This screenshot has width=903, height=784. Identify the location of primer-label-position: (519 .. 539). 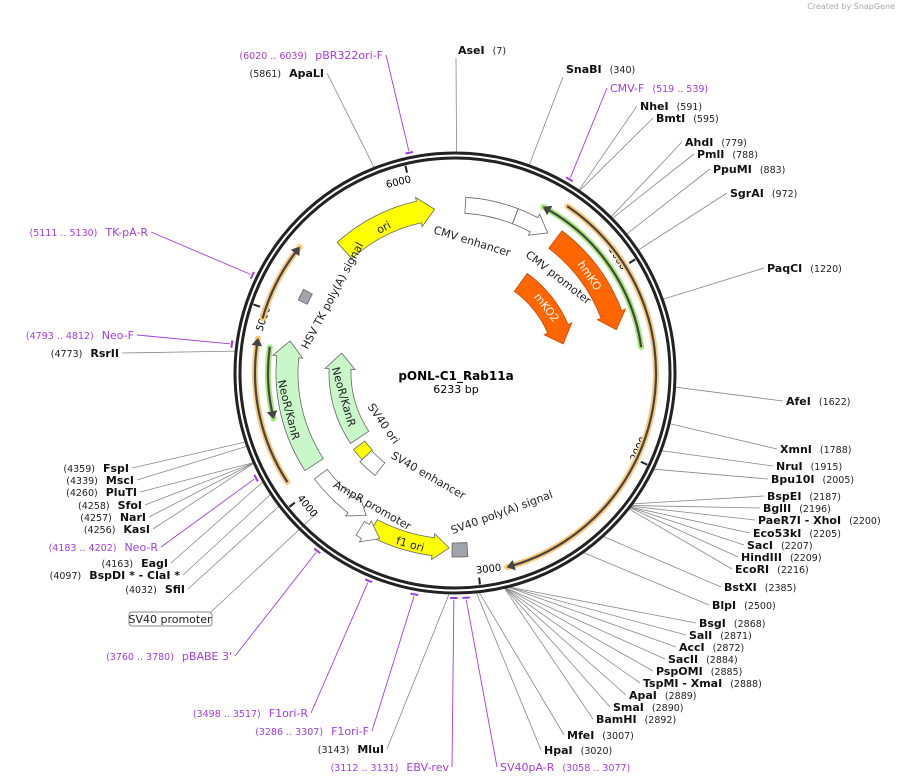
(680, 89).